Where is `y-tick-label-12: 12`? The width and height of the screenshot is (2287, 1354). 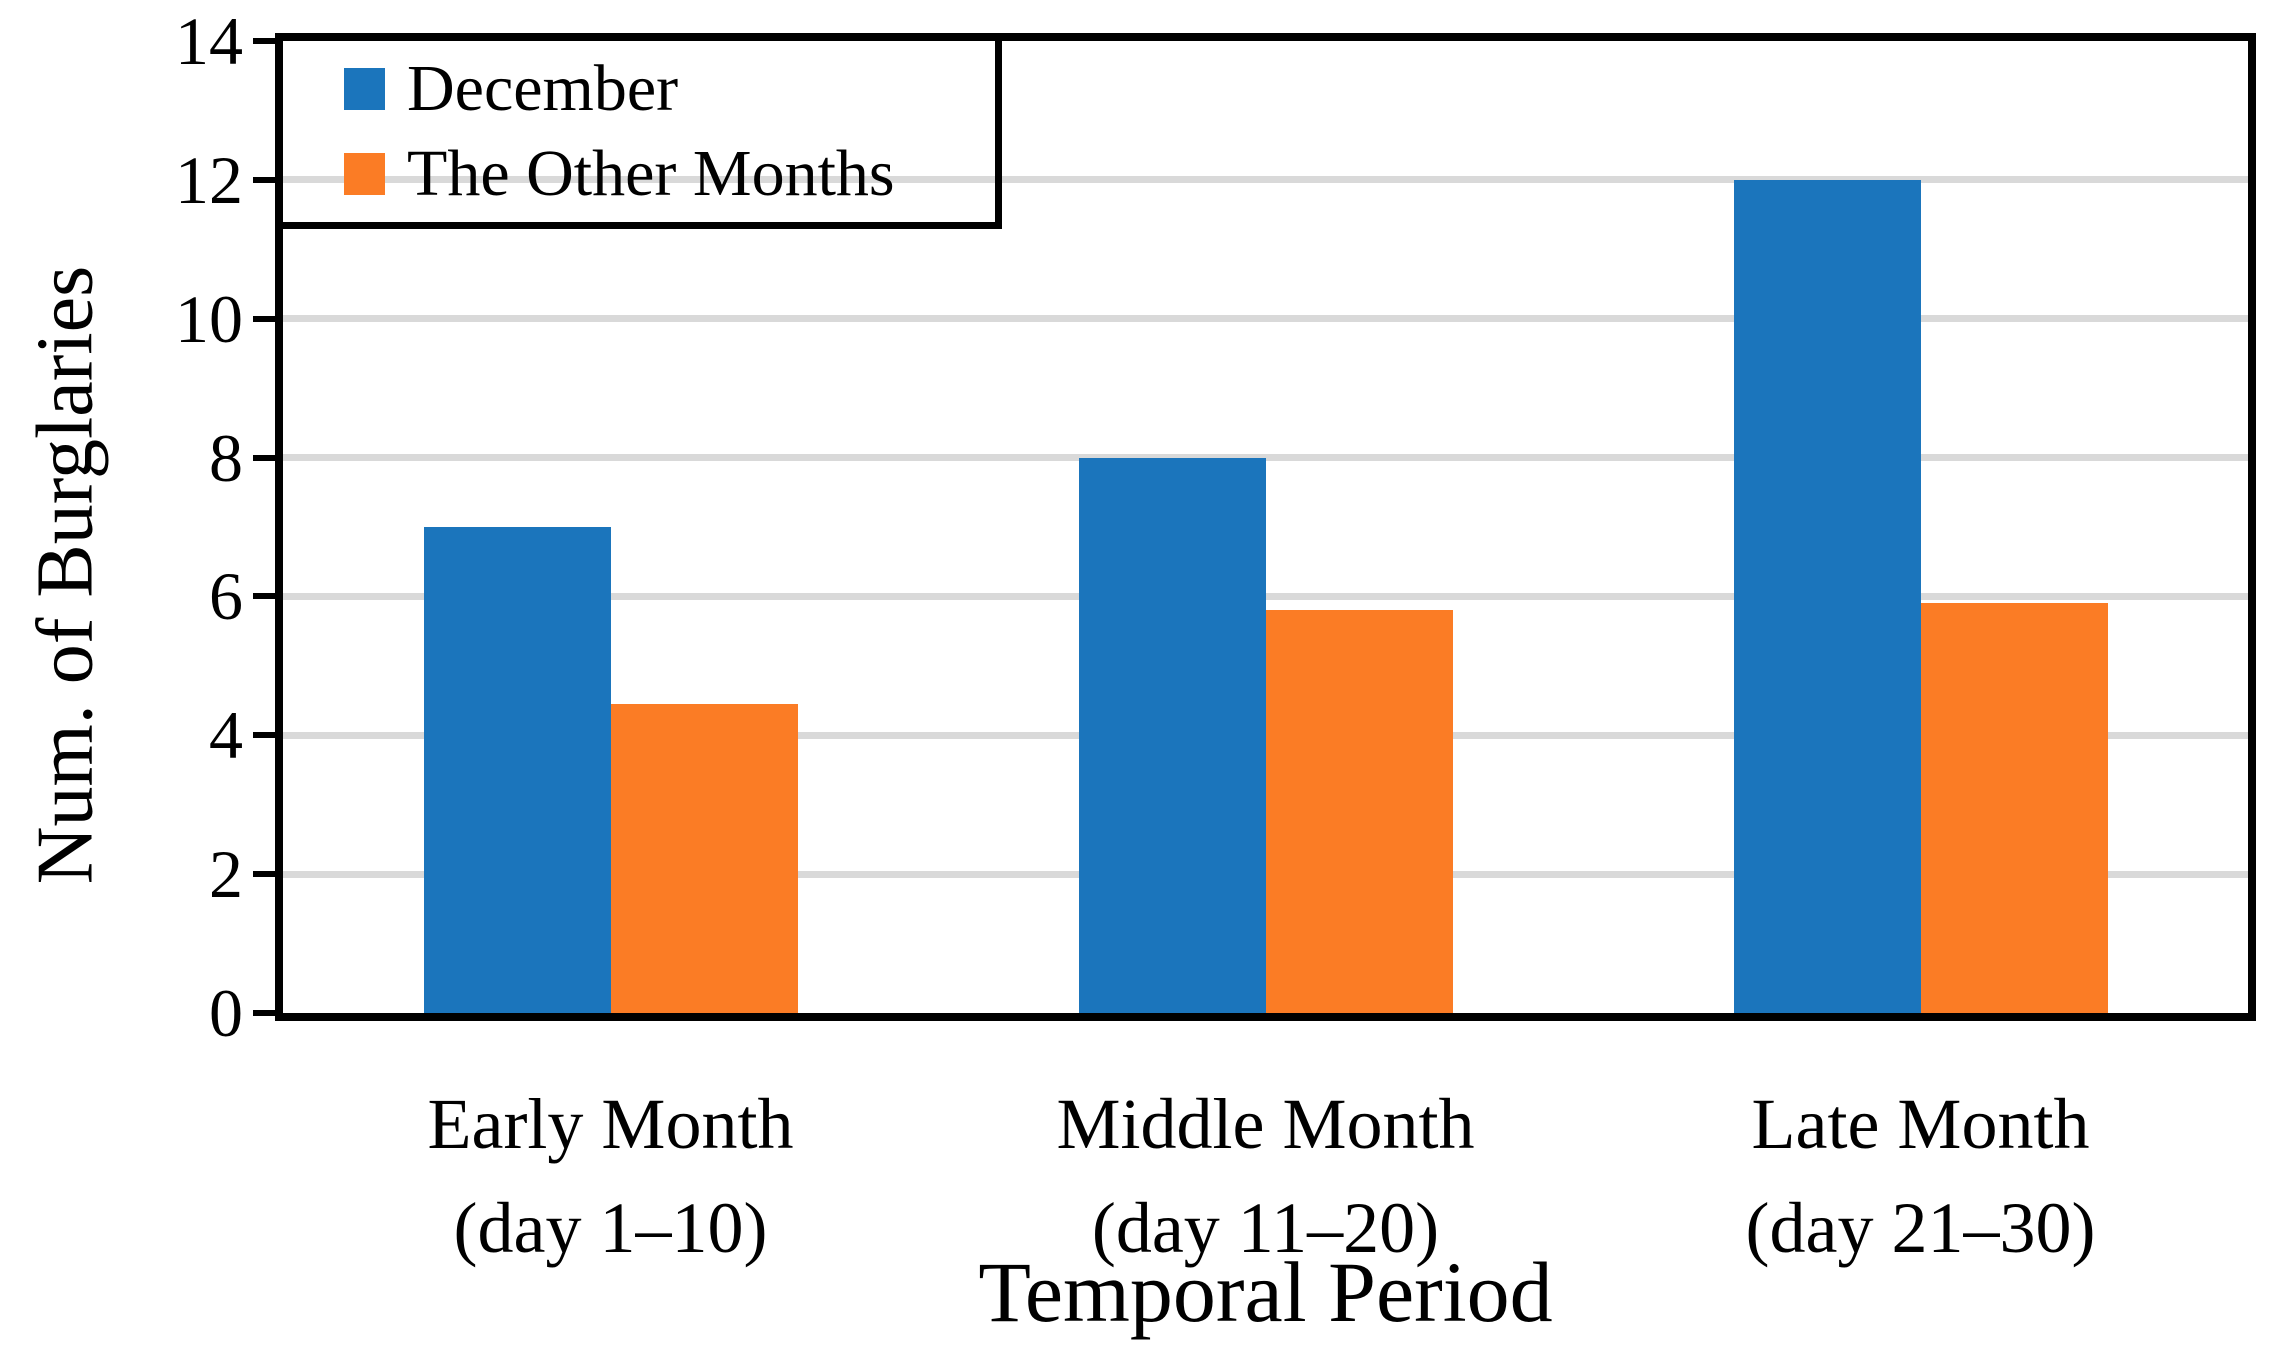
y-tick-label-12: 12 is located at coordinates (209, 179).